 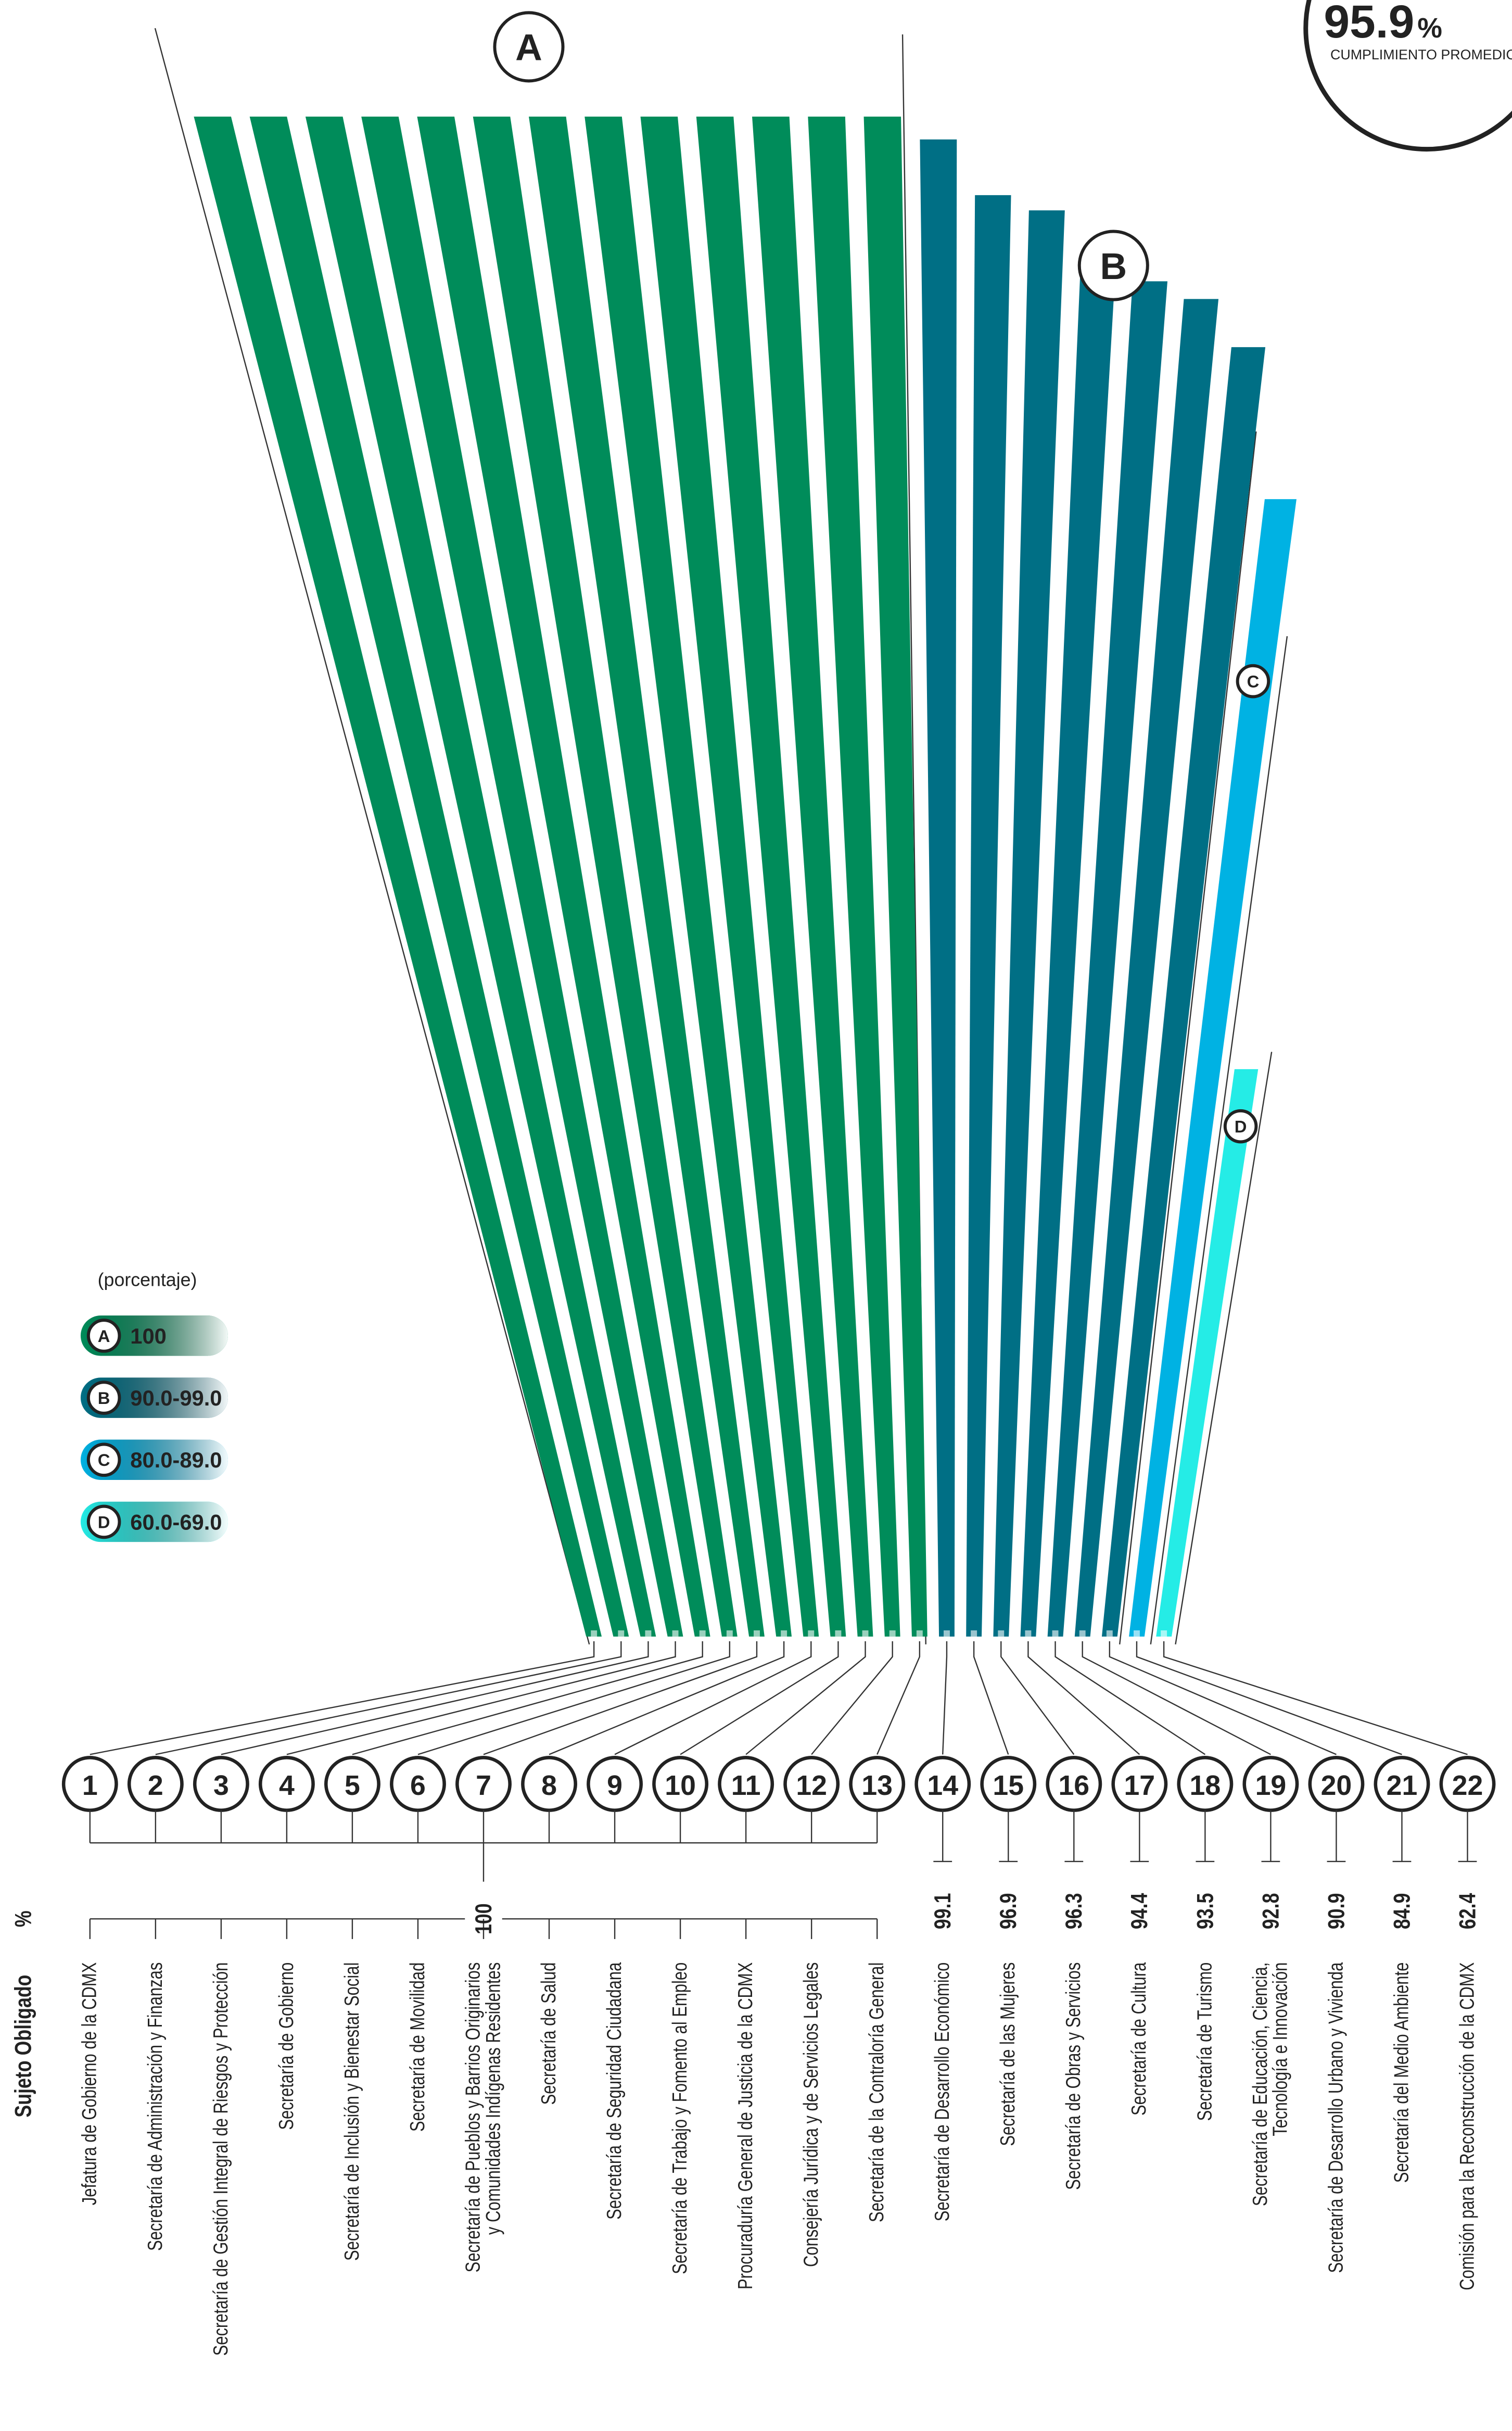 What do you see at coordinates (1073, 2076) in the screenshot?
I see `category-label: Secretaría de Obras y Servicios` at bounding box center [1073, 2076].